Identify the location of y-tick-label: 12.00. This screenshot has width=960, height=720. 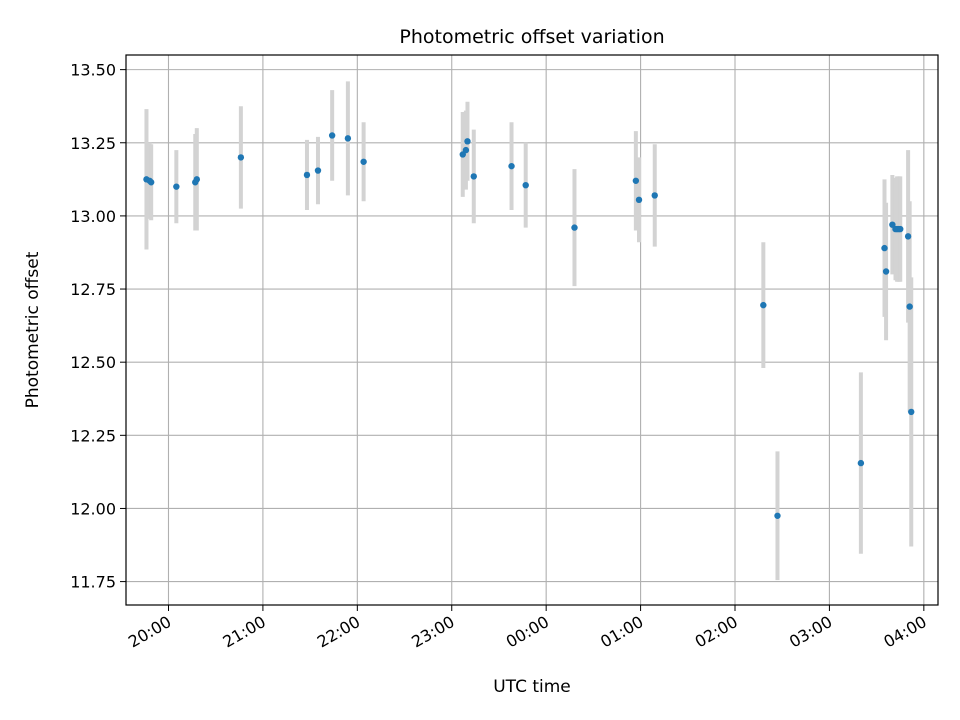
(93, 508).